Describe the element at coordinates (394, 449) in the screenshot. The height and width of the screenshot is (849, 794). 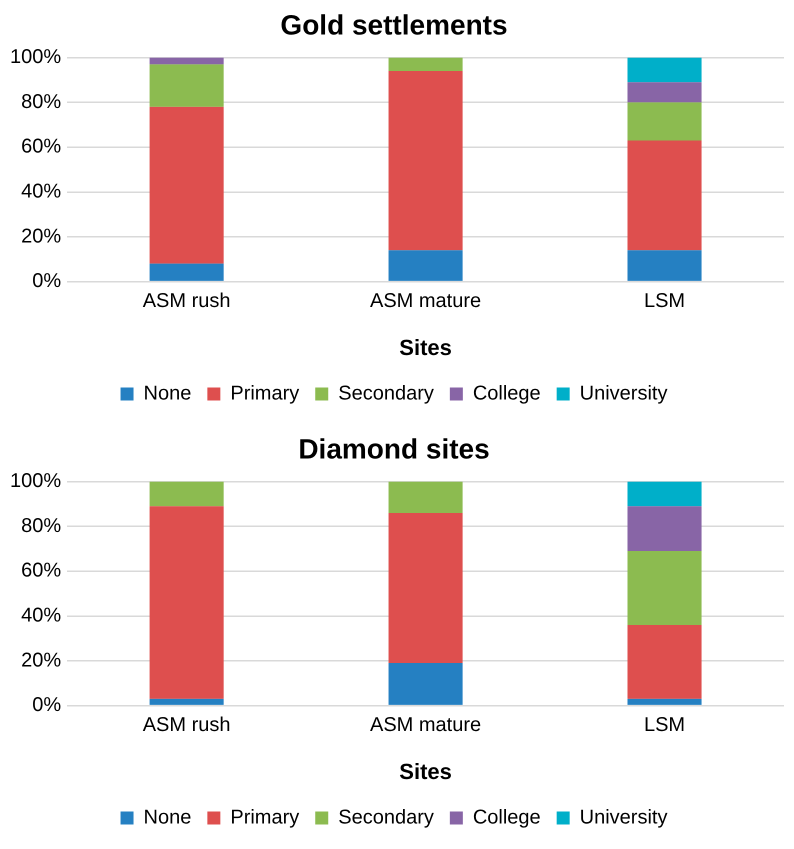
I see `chart-title: Diamond sites` at that location.